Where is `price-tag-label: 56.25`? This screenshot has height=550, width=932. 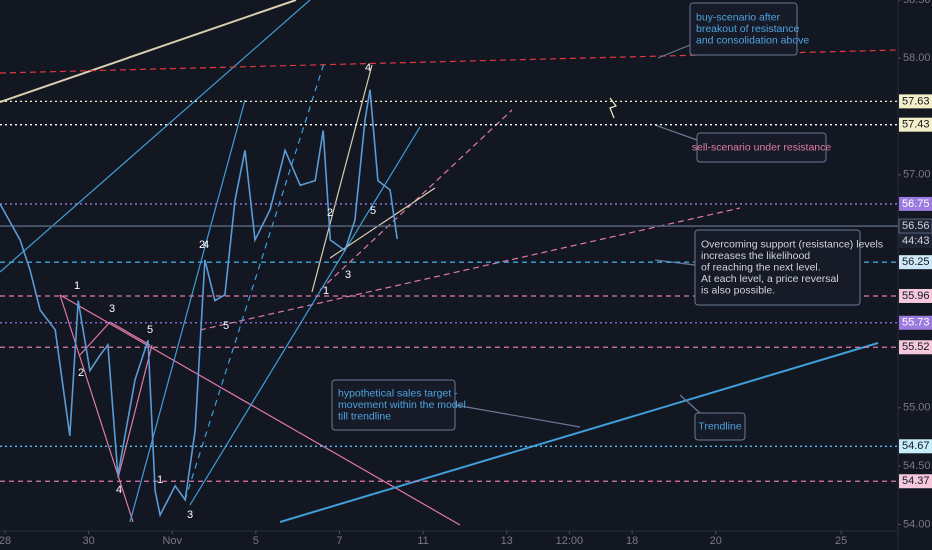
price-tag-label: 56.25 is located at coordinates (916, 262).